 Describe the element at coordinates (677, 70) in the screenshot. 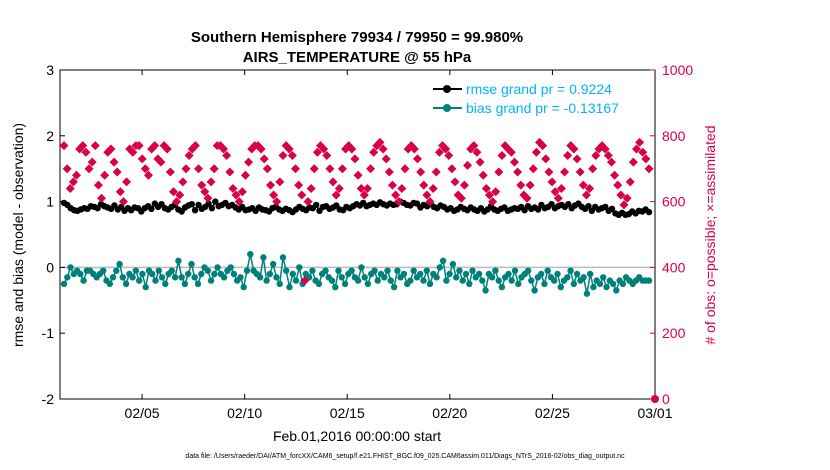

I see `y-right-tick-label: 1000` at that location.